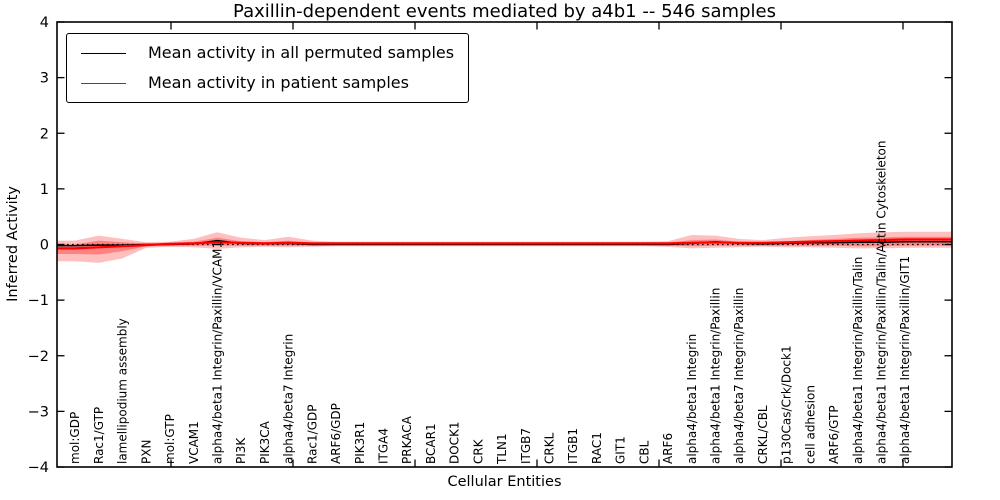 The image size is (1000, 500). I want to click on x-category-label: GIT1, so click(621, 450).